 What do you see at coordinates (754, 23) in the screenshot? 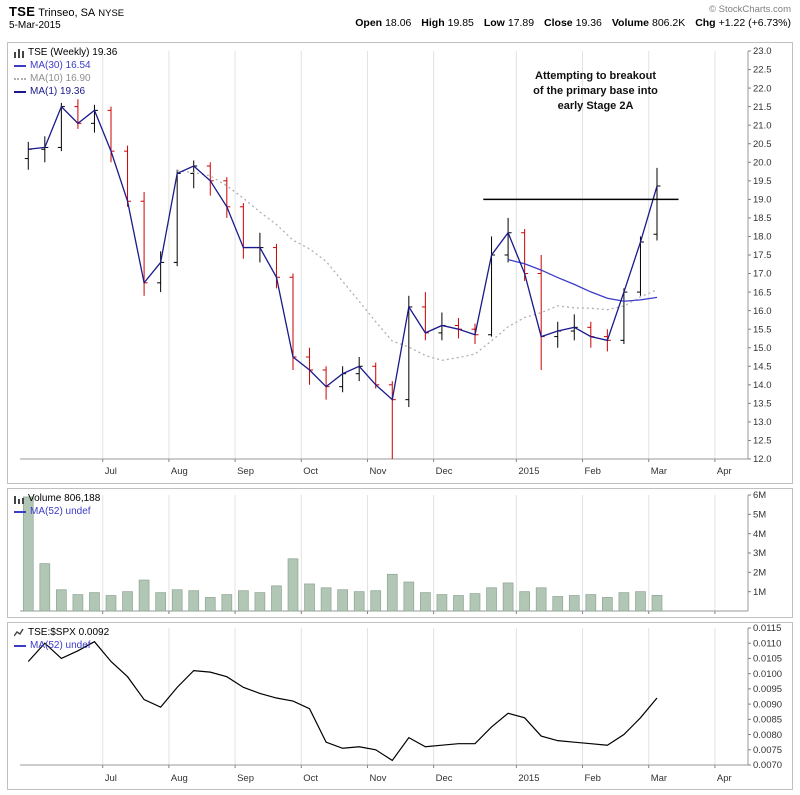
I see `chg-value: +1.22 (+6.73%)` at bounding box center [754, 23].